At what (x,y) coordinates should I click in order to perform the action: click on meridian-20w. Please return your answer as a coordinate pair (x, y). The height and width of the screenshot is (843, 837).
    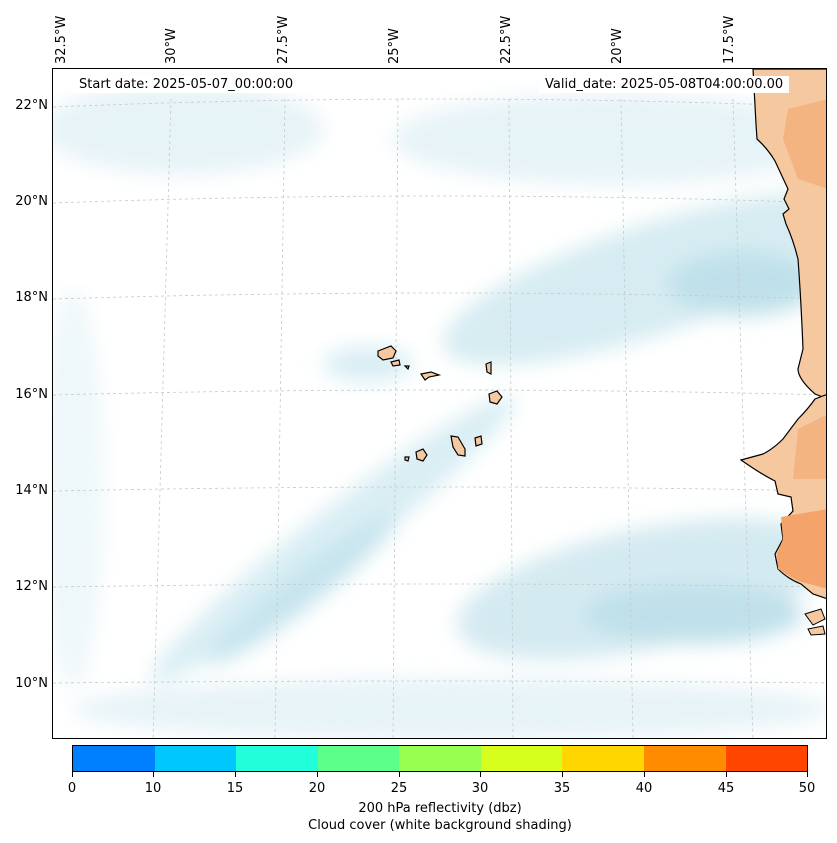
    Looking at the image, I should click on (627, 418).